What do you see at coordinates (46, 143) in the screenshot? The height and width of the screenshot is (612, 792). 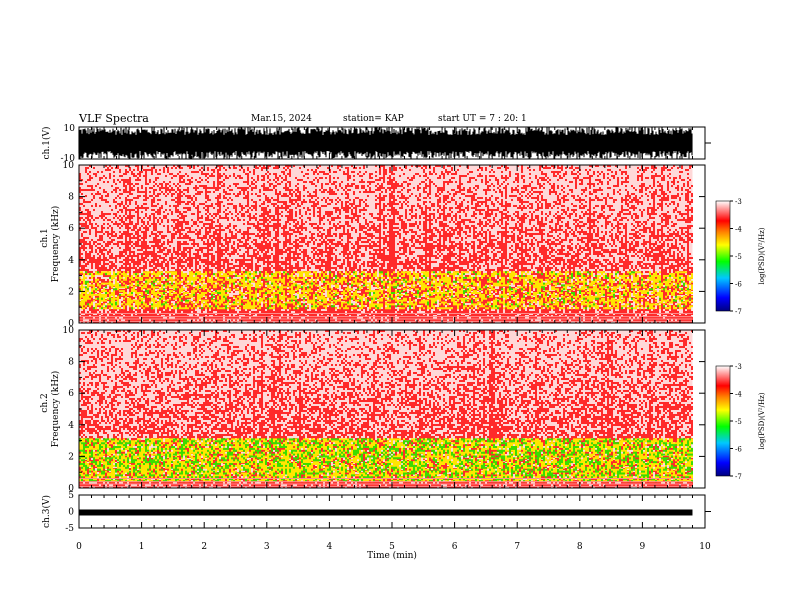 I see `ch1-waveform-ylabel: ch.1(V)` at bounding box center [46, 143].